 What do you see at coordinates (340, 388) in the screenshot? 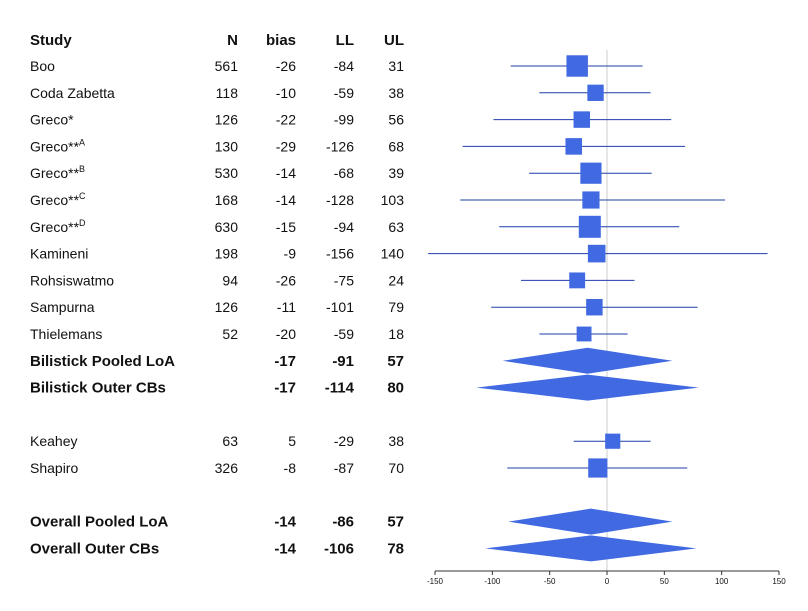
I see `cell-ll: -114` at bounding box center [340, 388].